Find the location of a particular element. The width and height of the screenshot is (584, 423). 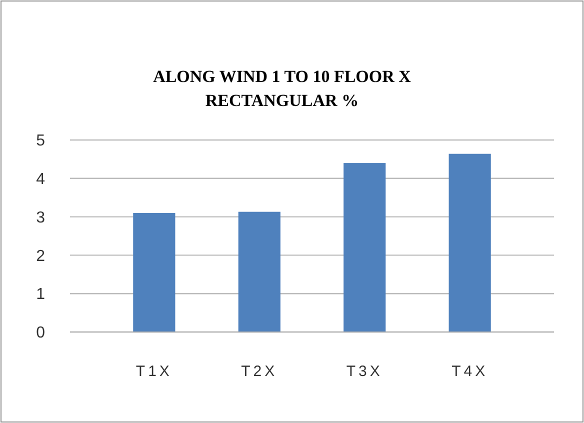

x-tick-label: T4X is located at coordinates (470, 371).